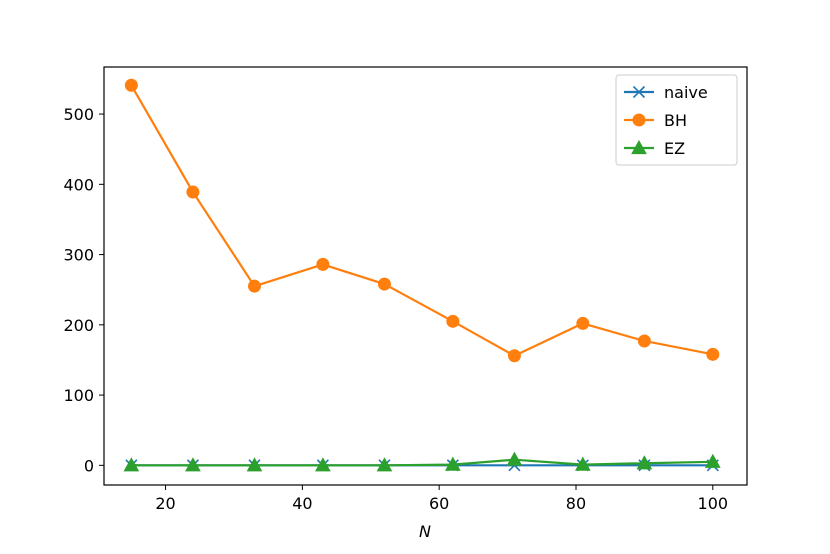  Describe the element at coordinates (83, 290) in the screenshot. I see `y-axis: 0 100 200 300 400 500` at that location.